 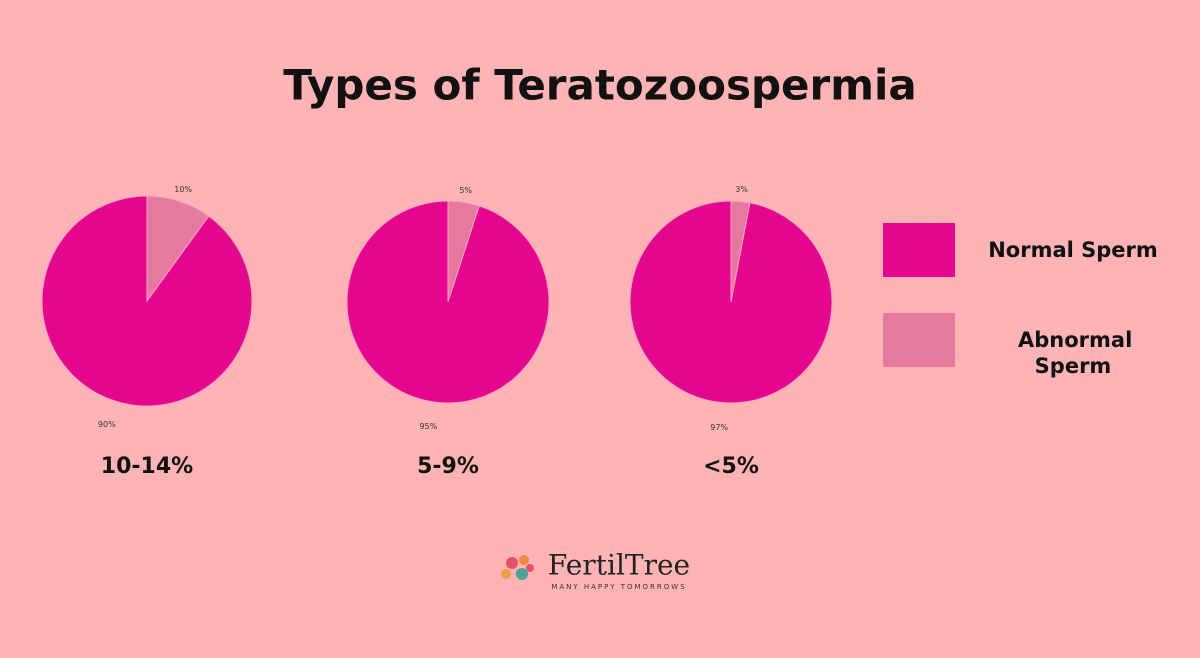 I want to click on legend-label: Normal Sperm, so click(x=1073, y=250).